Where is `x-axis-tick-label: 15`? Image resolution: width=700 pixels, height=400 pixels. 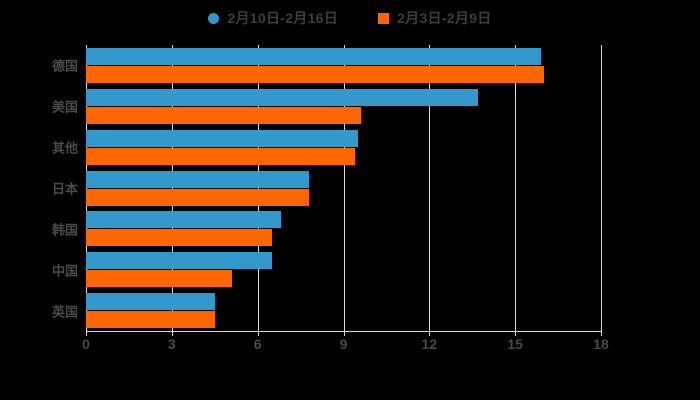
x-axis-tick-label: 15 is located at coordinates (515, 344).